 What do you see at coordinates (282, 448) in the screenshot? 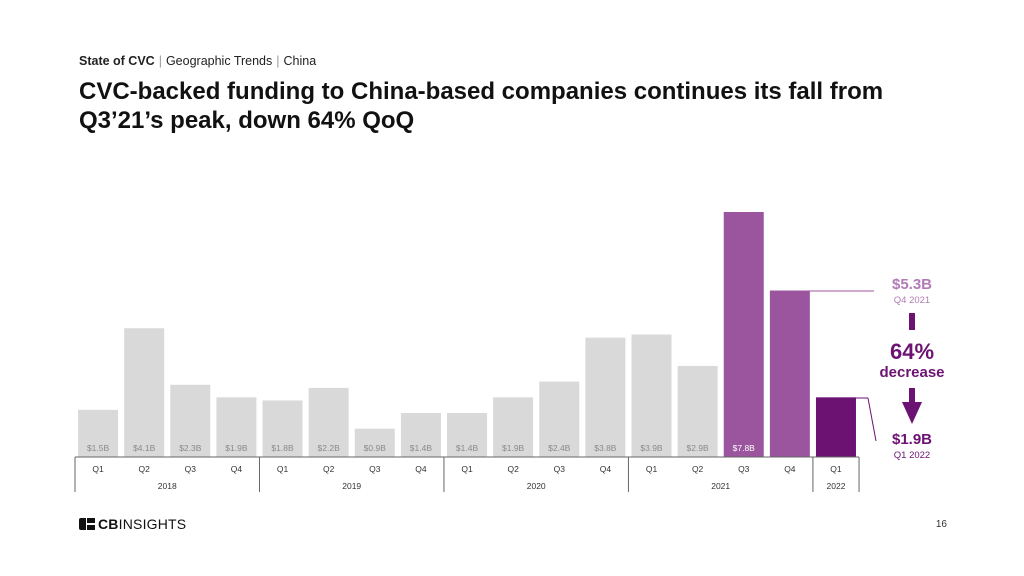
I see `value-label-4: $1.8B` at bounding box center [282, 448].